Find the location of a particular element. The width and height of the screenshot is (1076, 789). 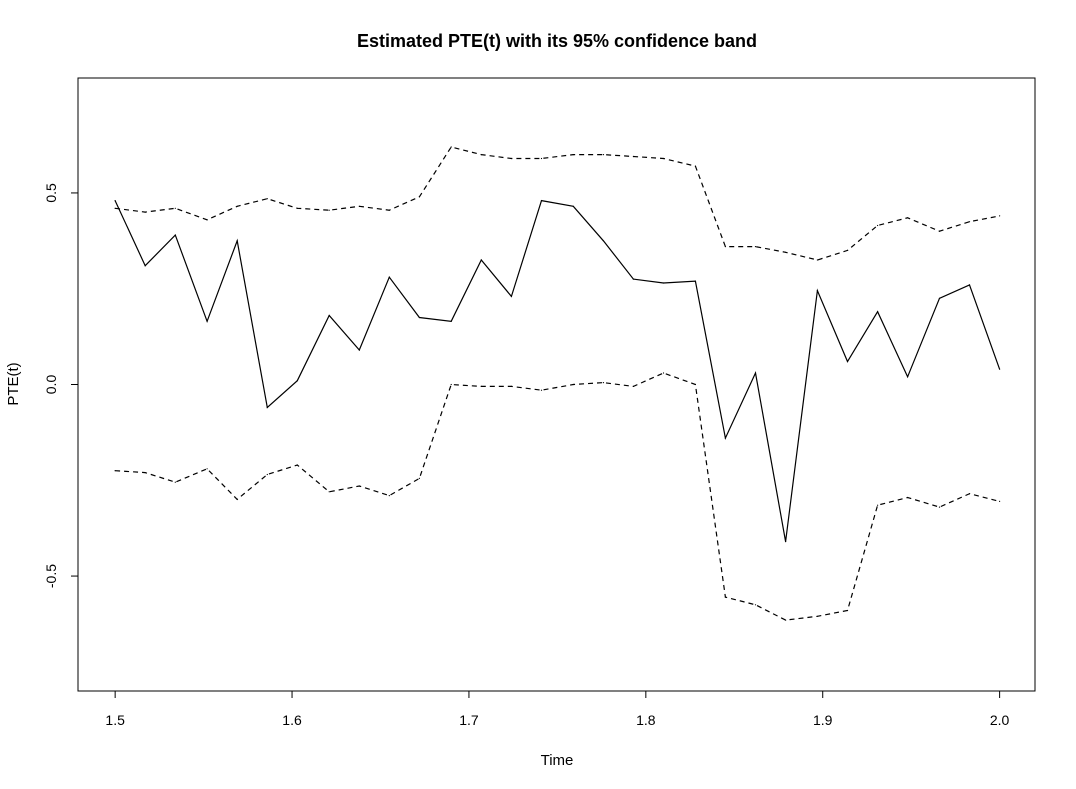

x-tick-label: 1.7 is located at coordinates (469, 720).